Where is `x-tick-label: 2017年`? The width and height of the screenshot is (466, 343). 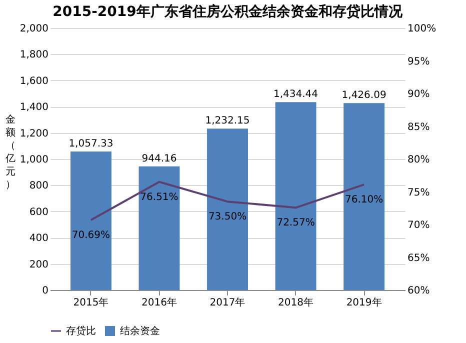 x-tick-label: 2017年 is located at coordinates (228, 302).